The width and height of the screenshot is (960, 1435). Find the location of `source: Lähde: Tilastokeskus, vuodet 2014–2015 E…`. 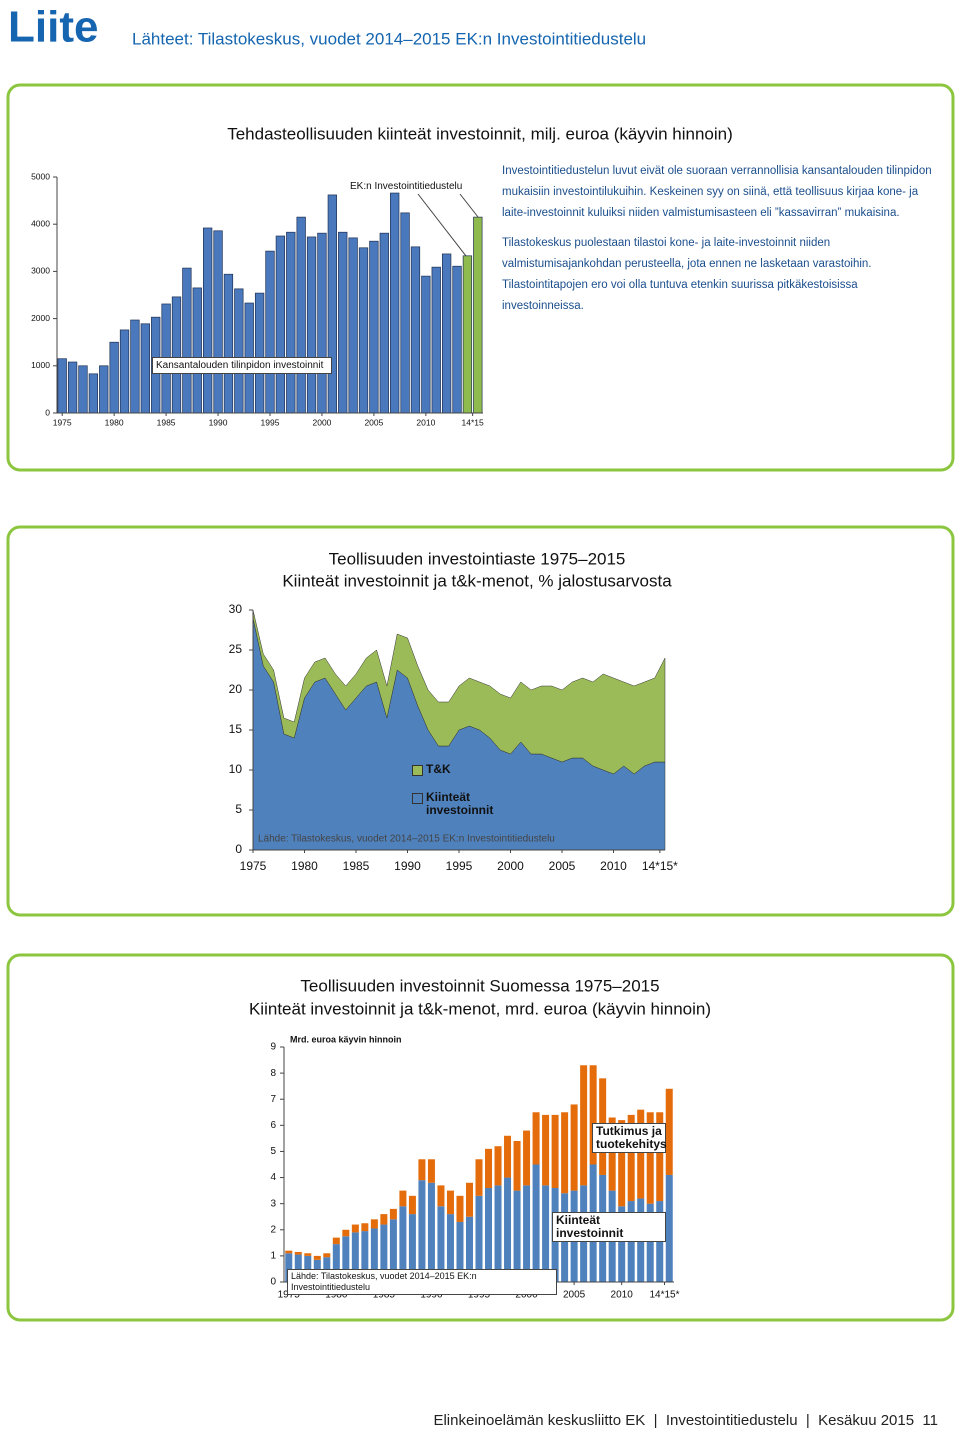

source: Lähde: Tilastokeskus, vuodet 2014–2015 E… is located at coordinates (406, 839).